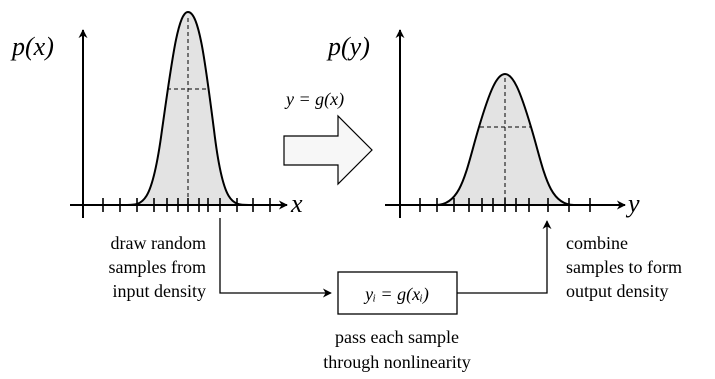 Image resolution: width=715 pixels, height=379 pixels. Describe the element at coordinates (160, 291) in the screenshot. I see `left-caption-line: input density` at that location.